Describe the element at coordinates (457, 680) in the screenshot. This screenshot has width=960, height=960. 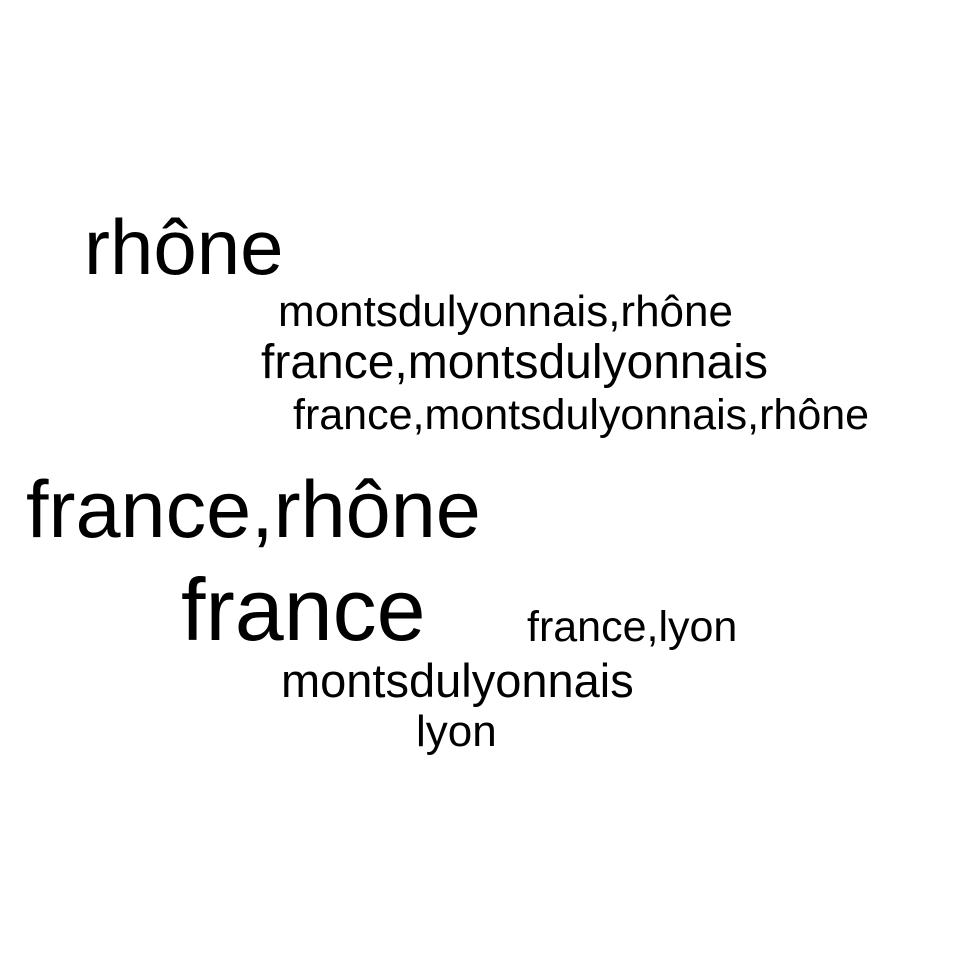
I see `word-montsdulyonnais: montsdulyonnais` at that location.